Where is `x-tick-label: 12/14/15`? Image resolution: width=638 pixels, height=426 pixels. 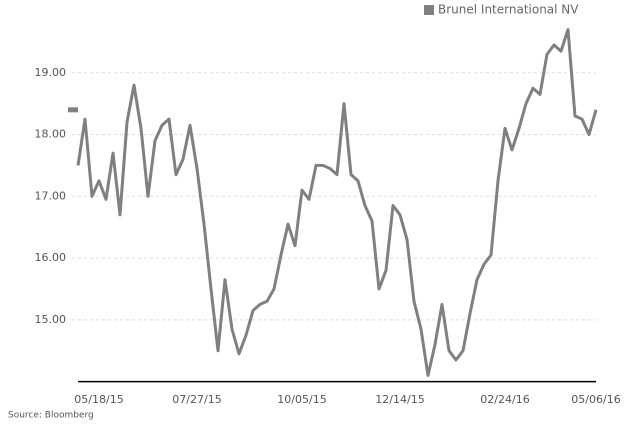
x-tick-label: 12/14/15 is located at coordinates (399, 399).